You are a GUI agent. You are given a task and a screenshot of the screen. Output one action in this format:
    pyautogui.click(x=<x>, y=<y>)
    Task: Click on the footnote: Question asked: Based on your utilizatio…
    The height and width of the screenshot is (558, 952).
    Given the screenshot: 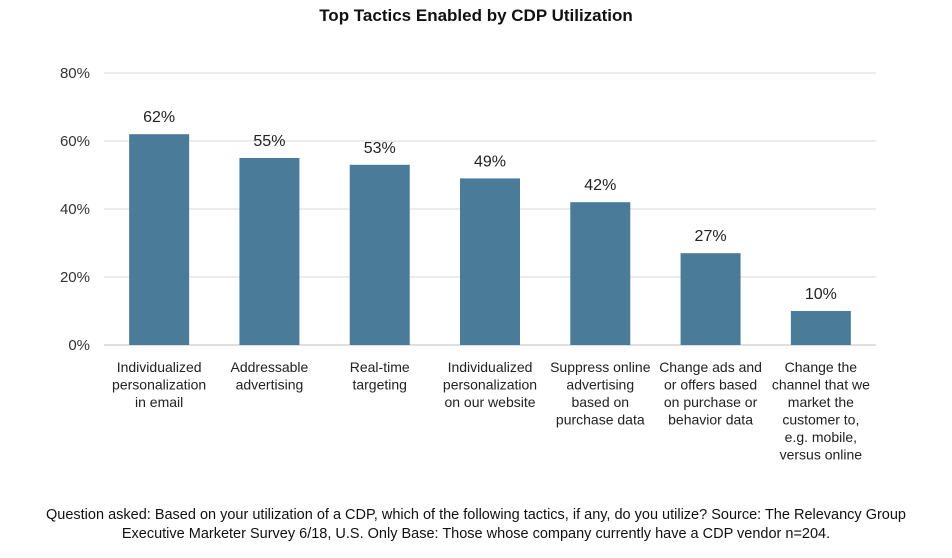 What is the action you would take?
    pyautogui.click(x=476, y=524)
    